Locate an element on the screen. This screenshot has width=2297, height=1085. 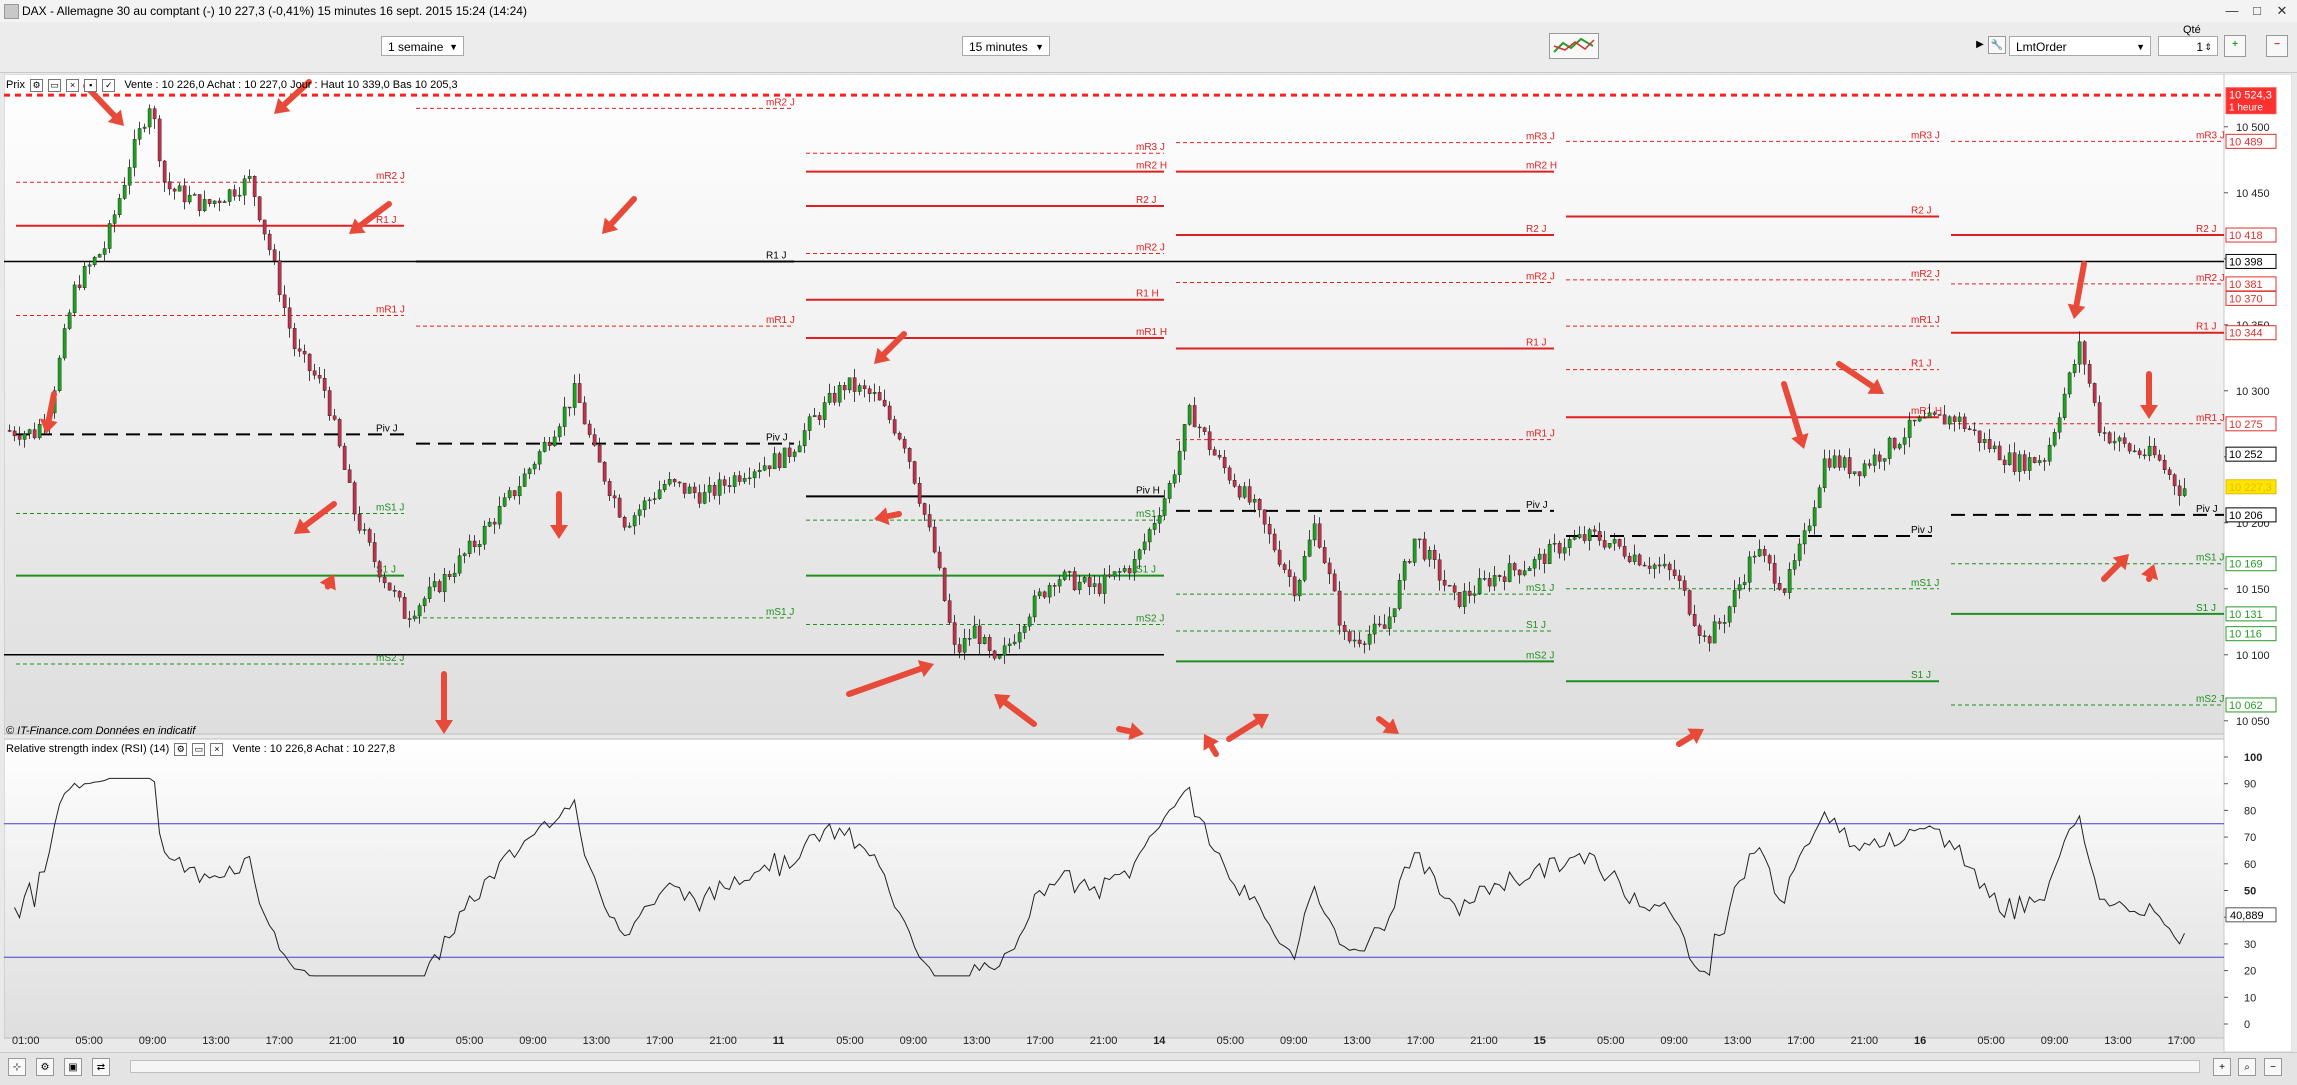
zoom-icon: ⌕ is located at coordinates (2247, 1067).